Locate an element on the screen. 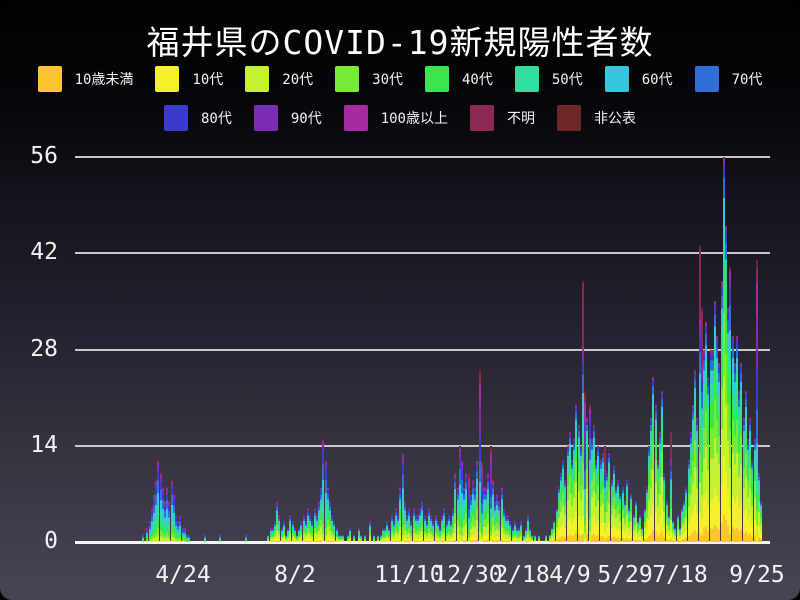 This screenshot has width=800, height=600. legend-item: 20代 is located at coordinates (279, 79).